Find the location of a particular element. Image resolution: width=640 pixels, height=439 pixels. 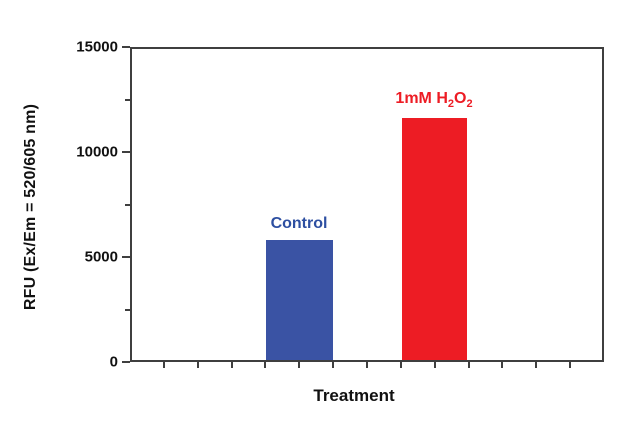

bar-label-control: Control is located at coordinates (299, 223).